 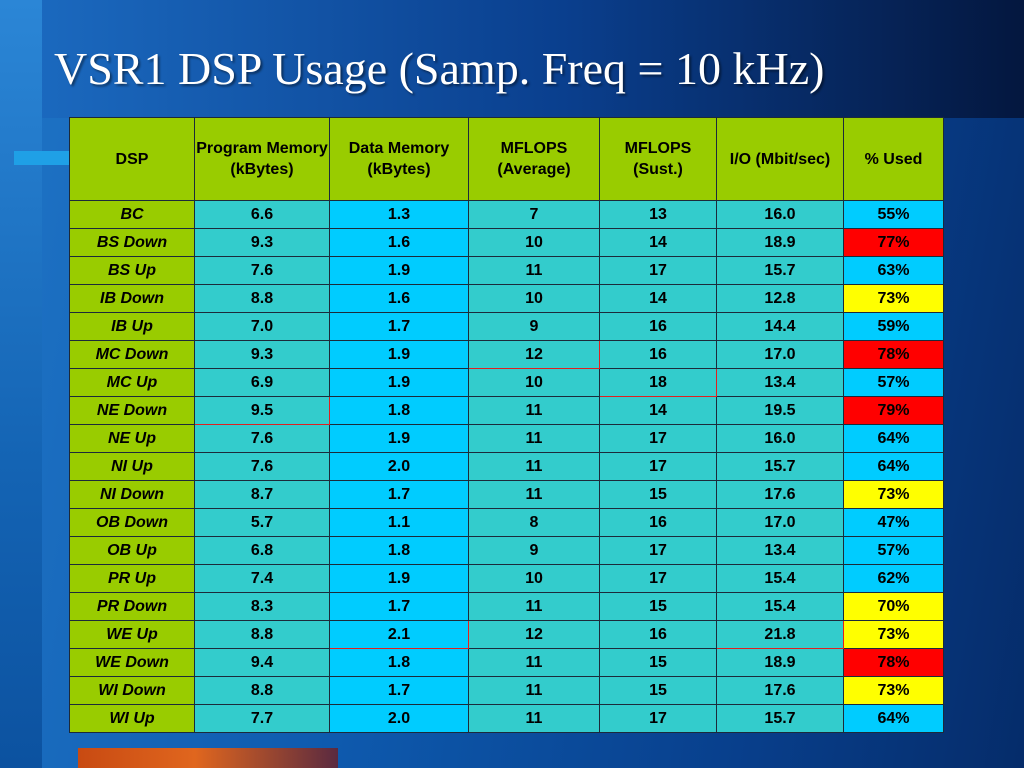 I want to click on cell-dsp-name: IB Up, so click(x=132, y=326).